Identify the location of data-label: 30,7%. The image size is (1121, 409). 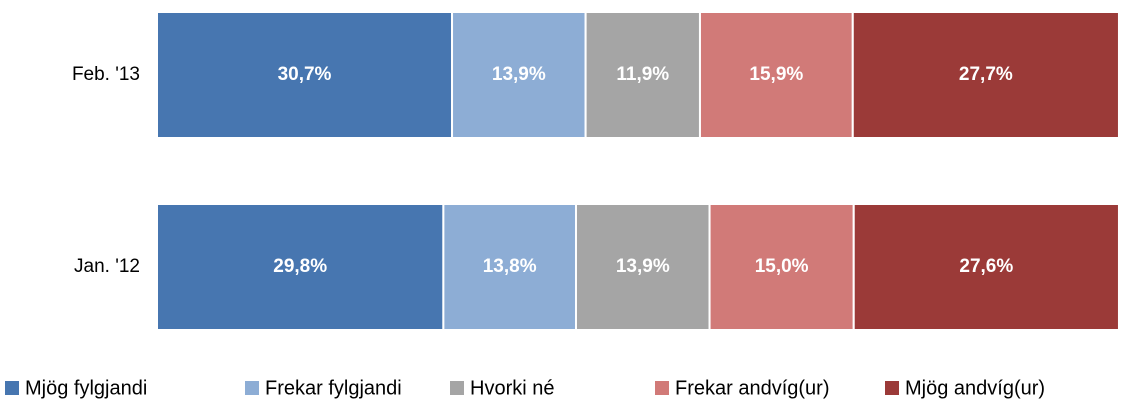
(305, 74).